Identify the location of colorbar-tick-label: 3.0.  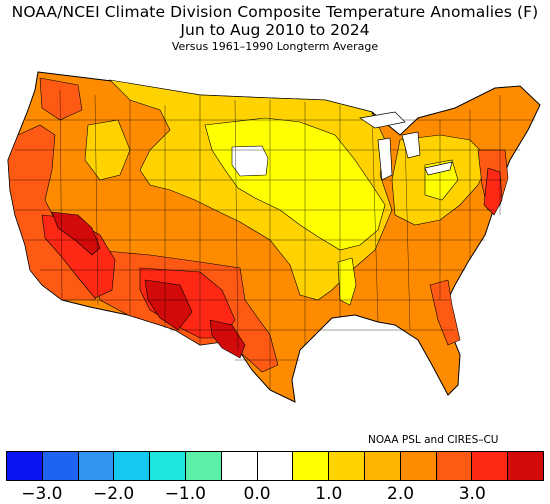
(472, 494).